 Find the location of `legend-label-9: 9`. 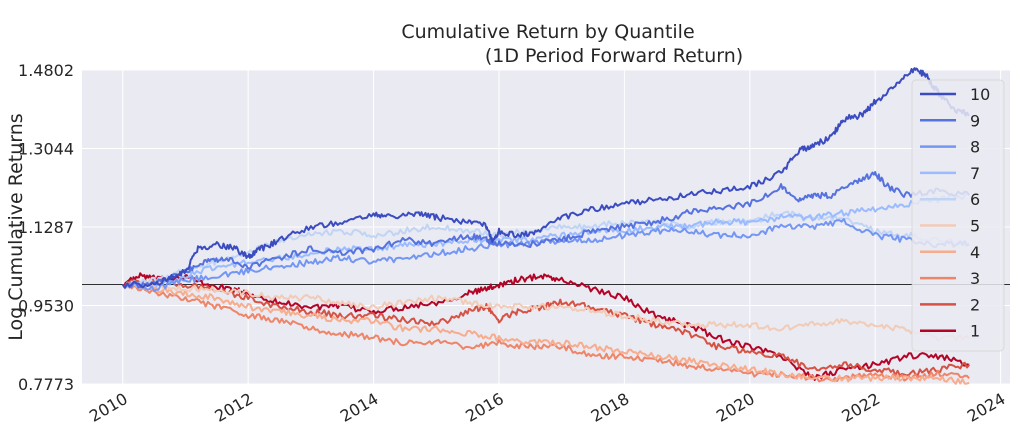

legend-label-9: 9 is located at coordinates (975, 120).